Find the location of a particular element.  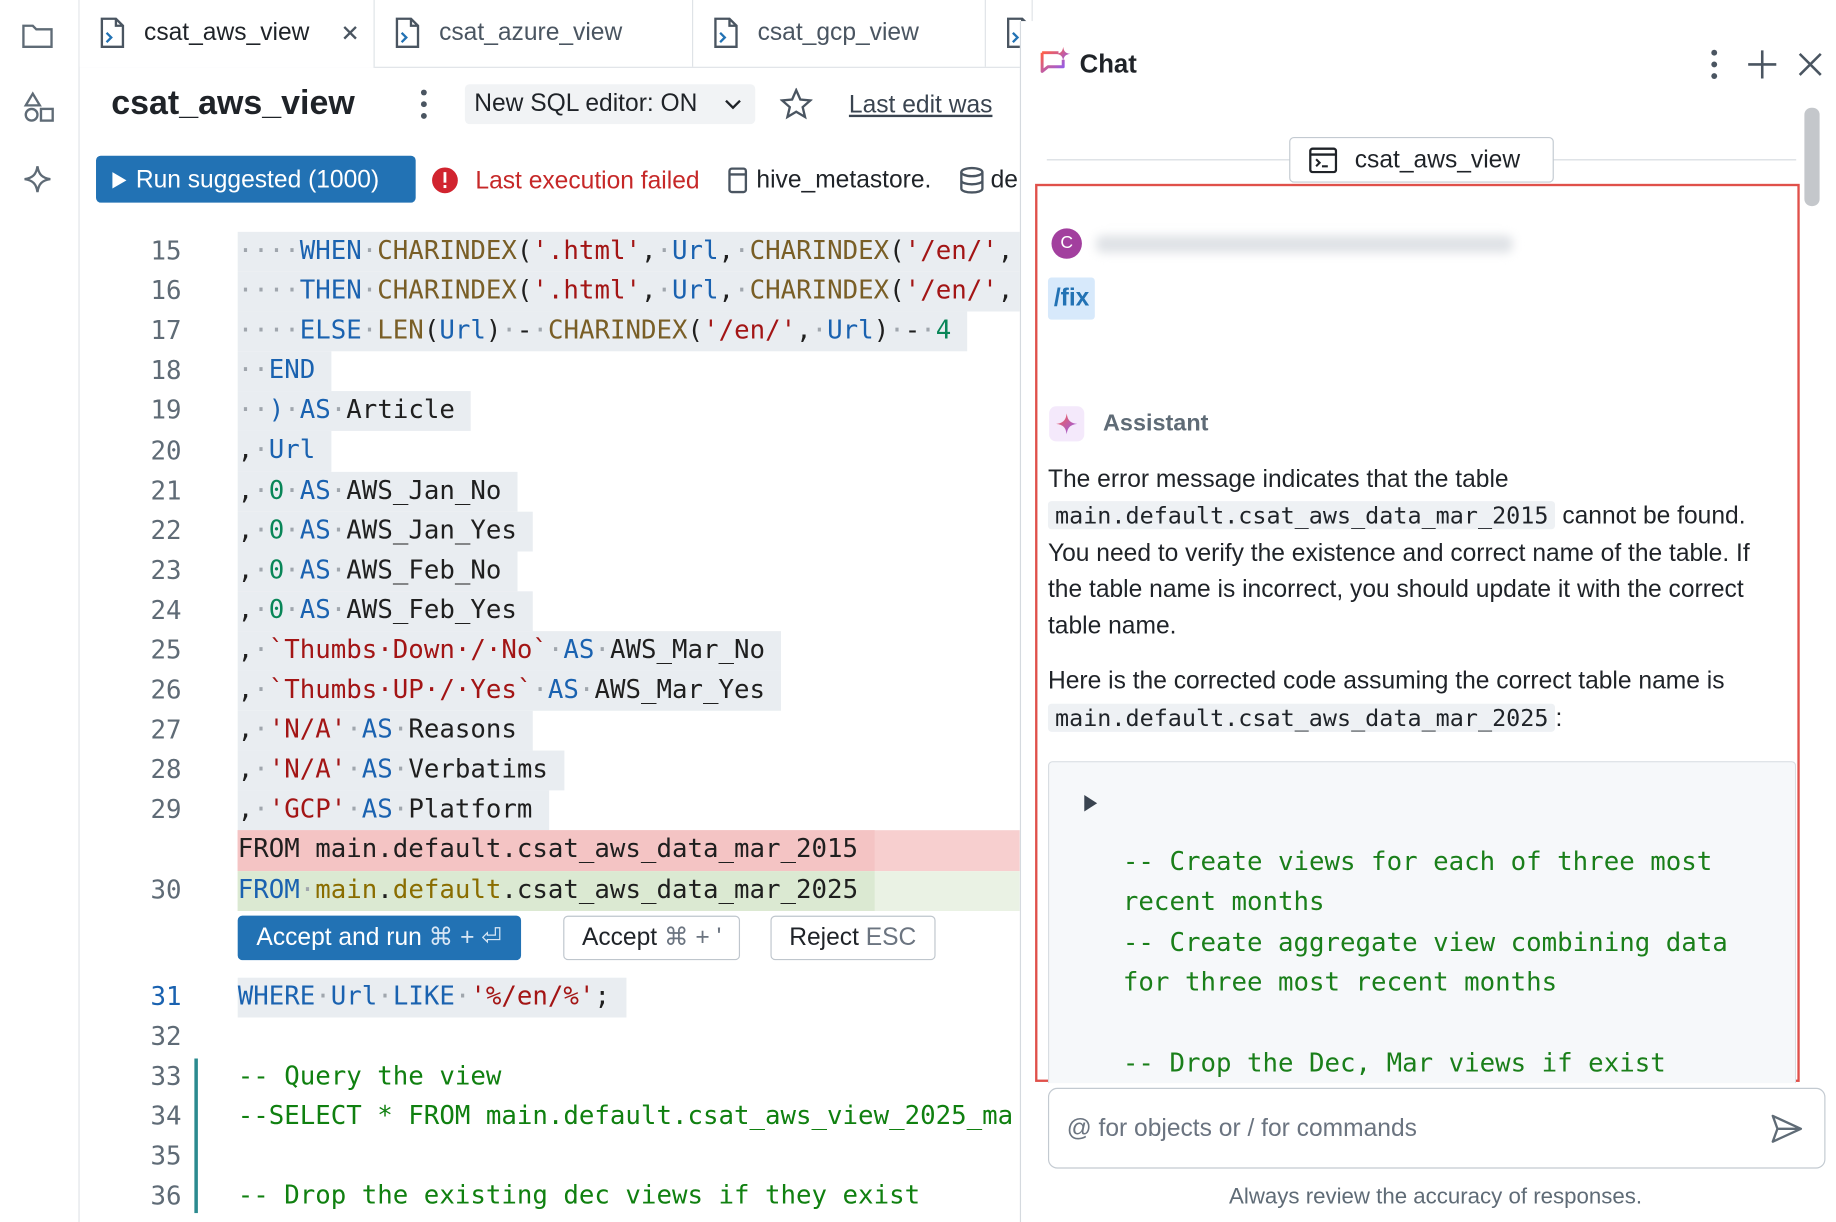

diff-action-button: Accept and run ⌘ + ⏎ is located at coordinates (379, 937).